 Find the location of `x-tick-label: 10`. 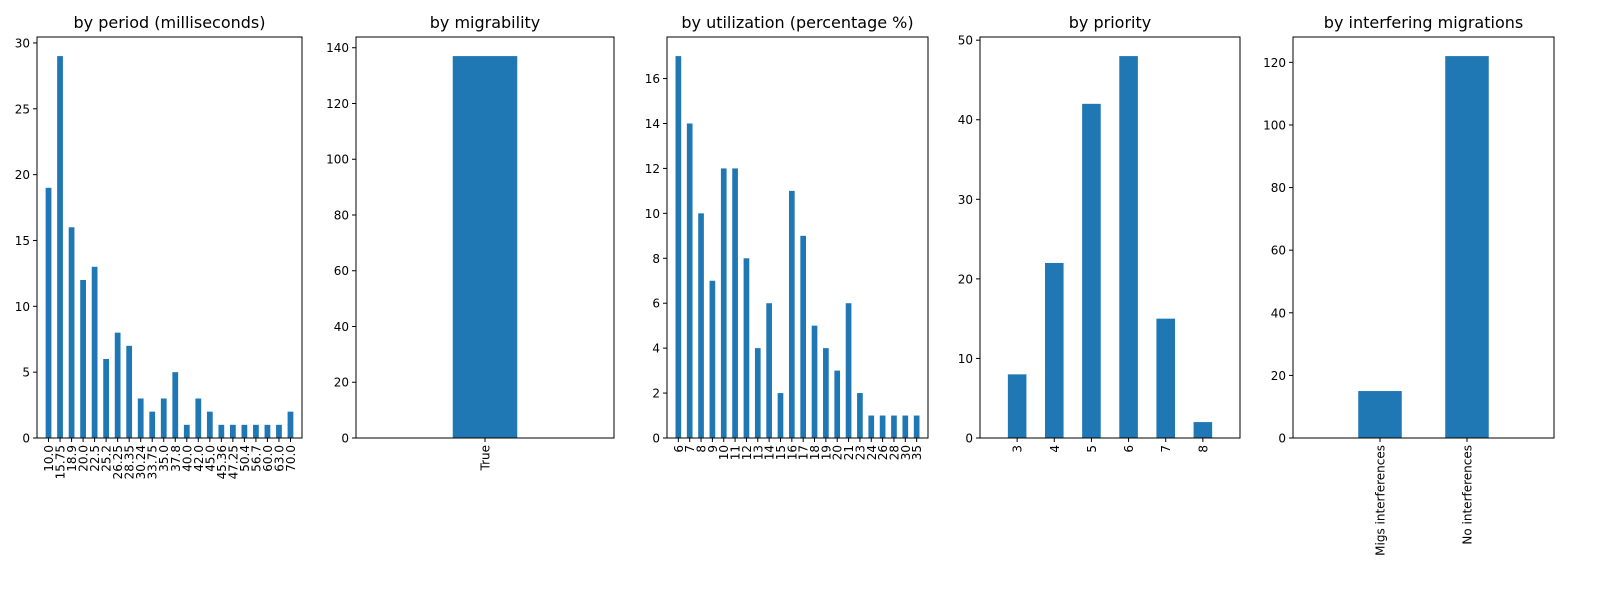

x-tick-label: 10 is located at coordinates (724, 452).